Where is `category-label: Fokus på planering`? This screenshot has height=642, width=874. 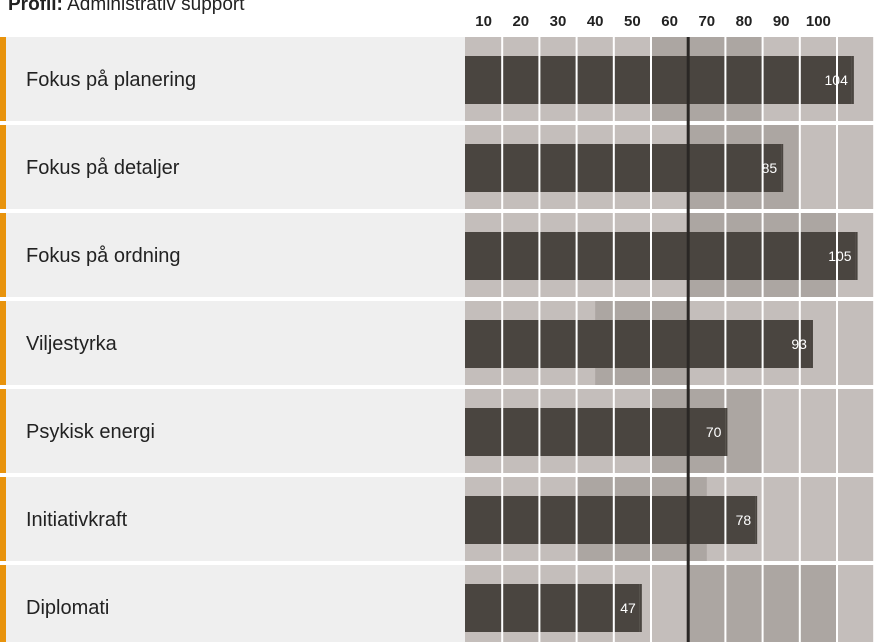
category-label: Fokus på planering is located at coordinates (111, 80).